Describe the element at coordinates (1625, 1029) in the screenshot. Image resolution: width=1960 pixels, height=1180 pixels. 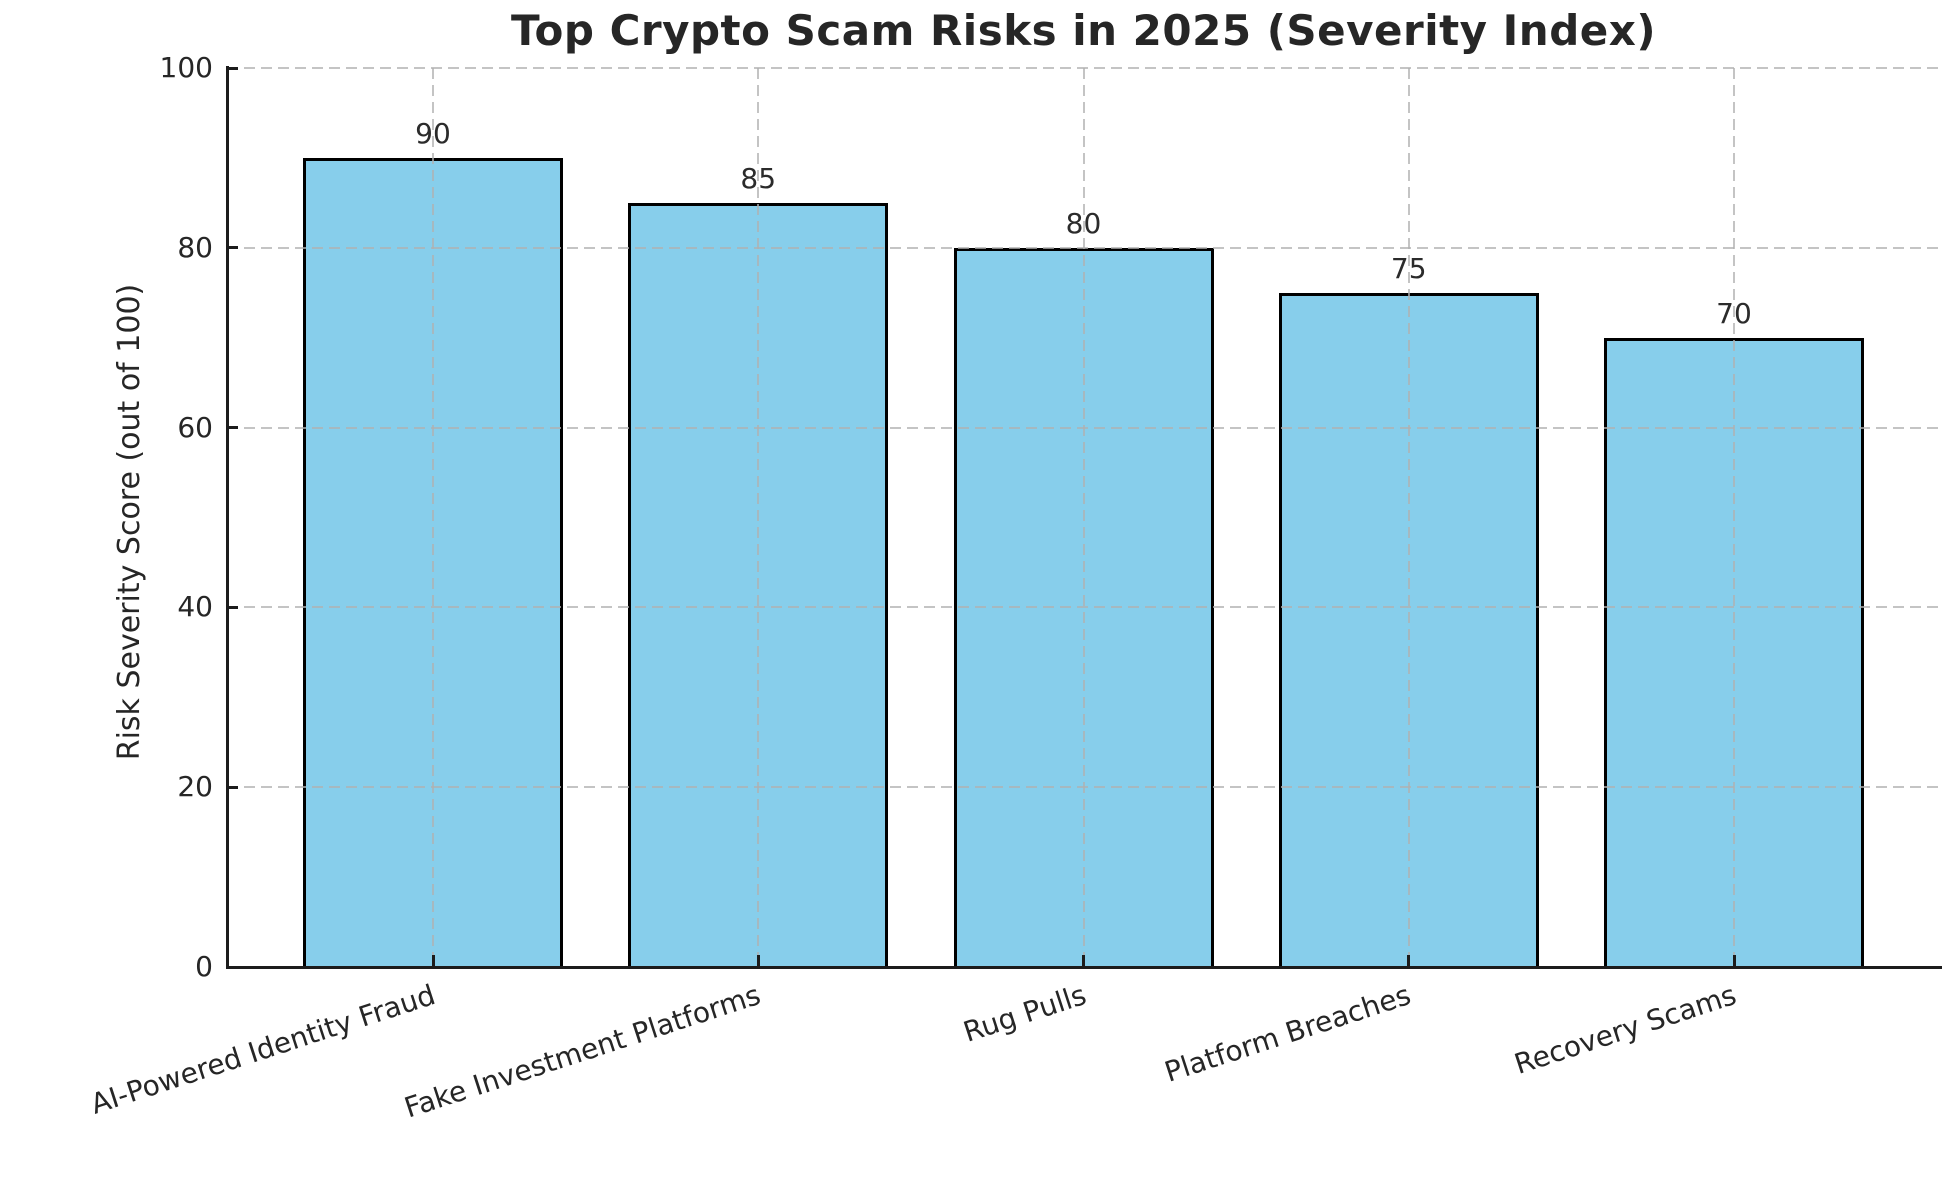
I see `x-tick-label: Recovery Scams` at that location.